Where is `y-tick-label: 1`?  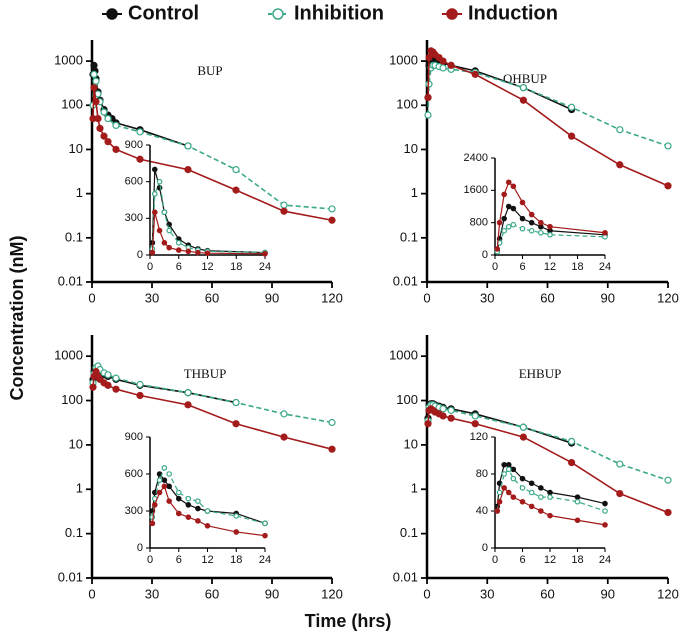 y-tick-label: 1 is located at coordinates (79, 192).